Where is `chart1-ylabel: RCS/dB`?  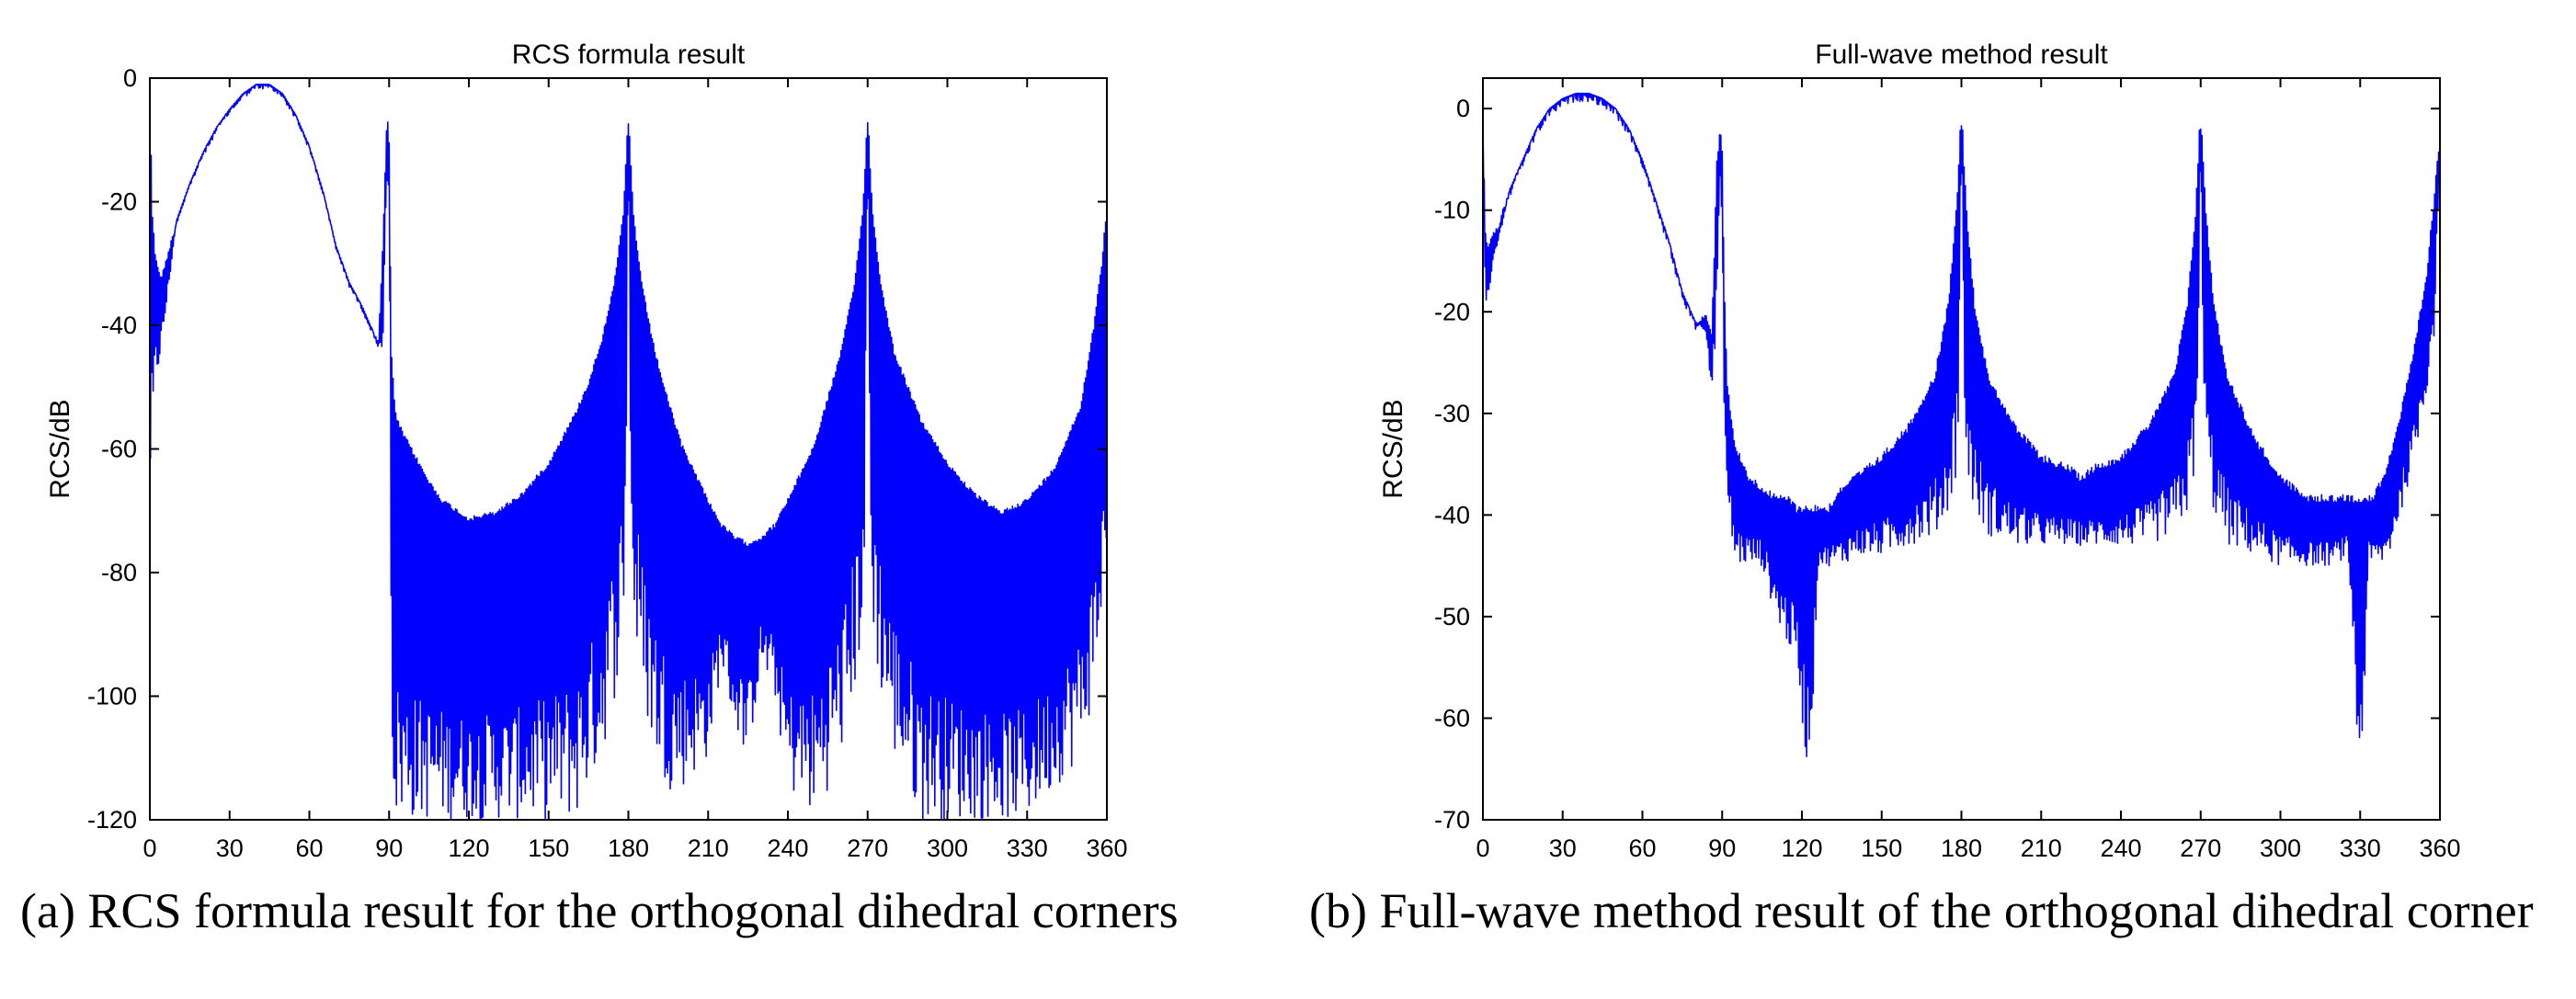 chart1-ylabel: RCS/dB is located at coordinates (60, 448).